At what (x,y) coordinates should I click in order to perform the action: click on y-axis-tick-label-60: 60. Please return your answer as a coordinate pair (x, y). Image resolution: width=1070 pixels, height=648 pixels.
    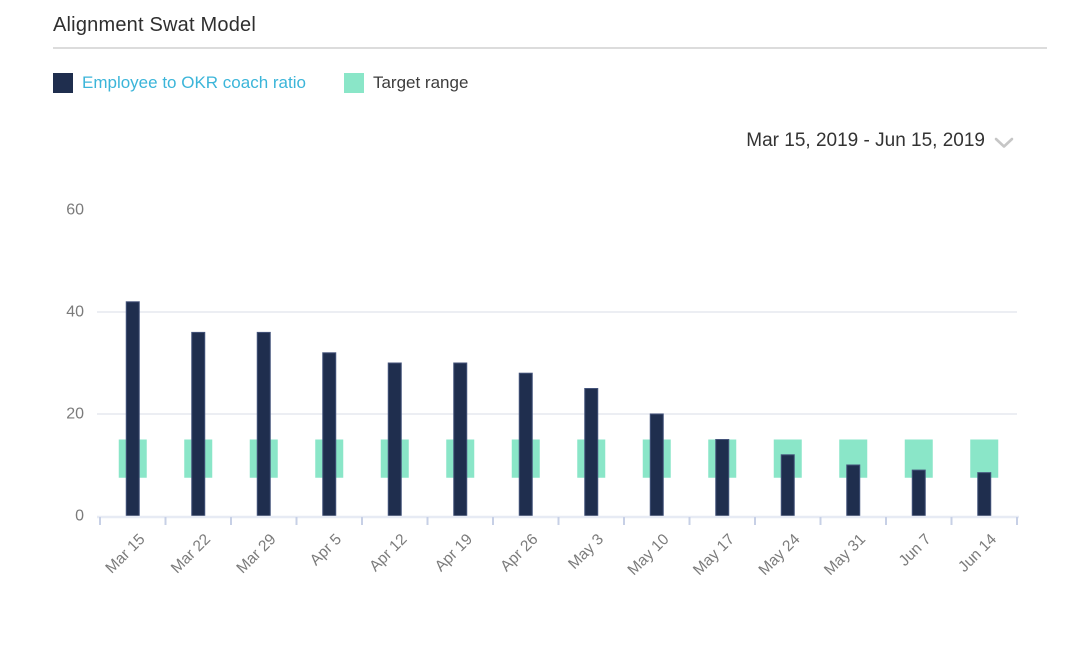
    Looking at the image, I should click on (75, 210).